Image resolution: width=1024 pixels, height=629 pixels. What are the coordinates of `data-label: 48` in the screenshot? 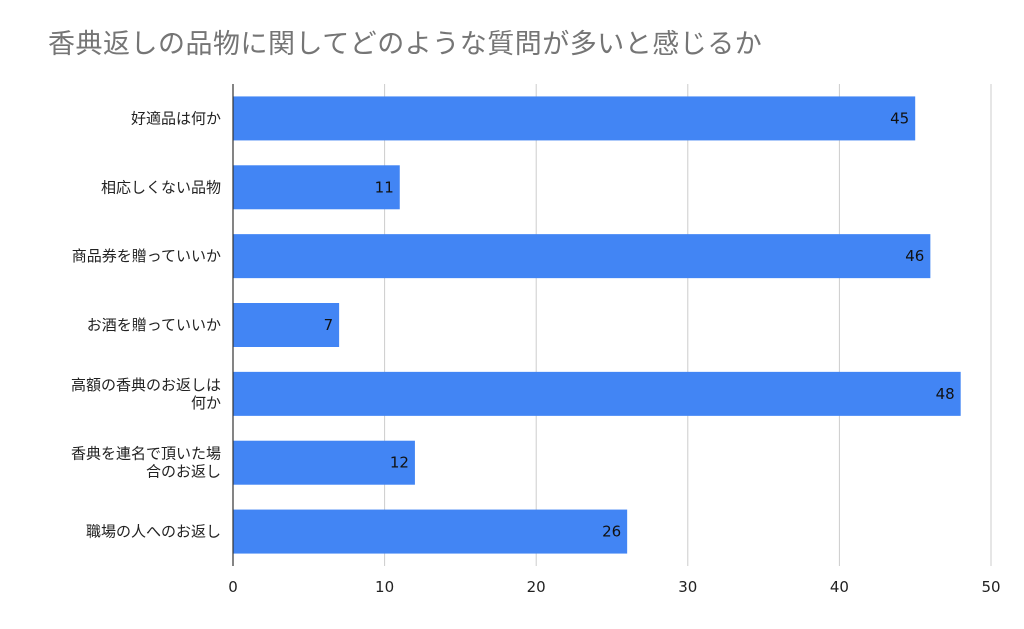 It's located at (945, 394).